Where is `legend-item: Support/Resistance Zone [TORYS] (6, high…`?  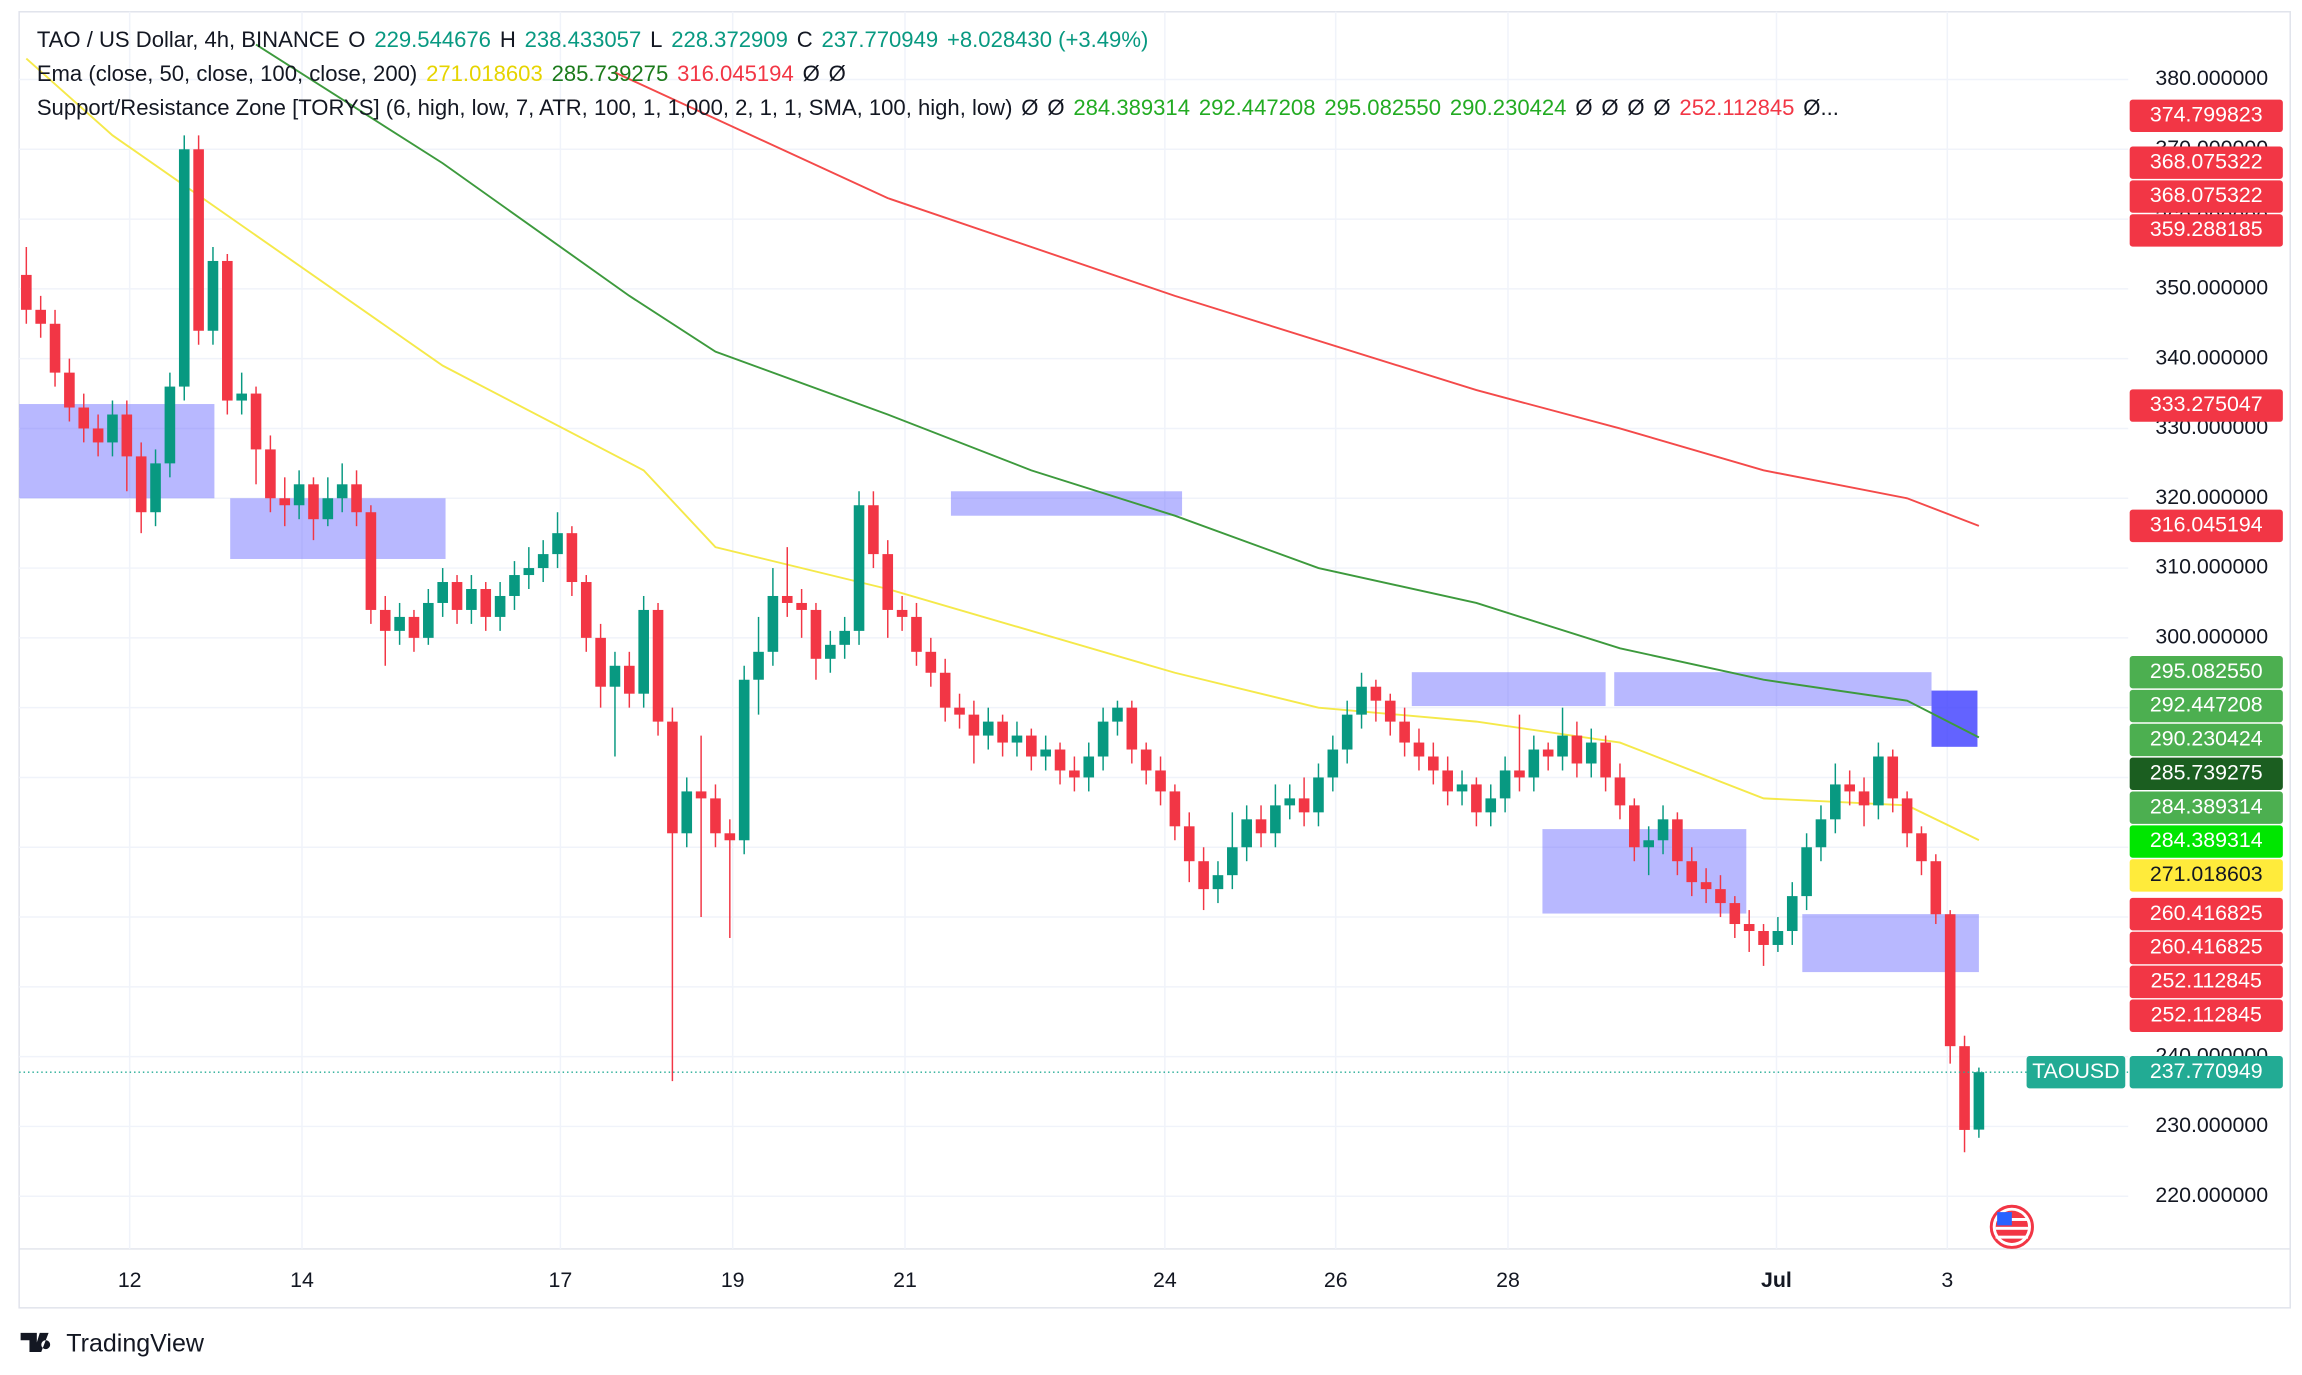 legend-item: Support/Resistance Zone [TORYS] (6, high… is located at coordinates (525, 107).